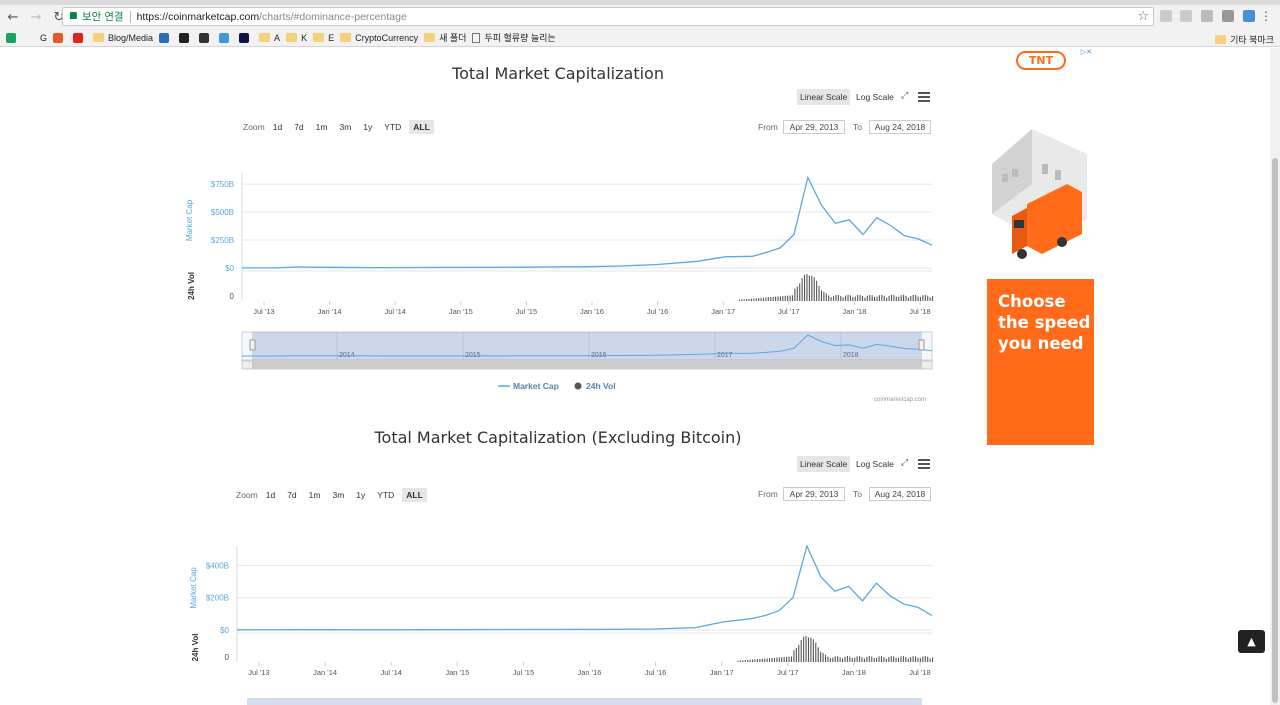 The height and width of the screenshot is (705, 1280). Describe the element at coordinates (333, 16) in the screenshot. I see `url-path: /charts/#dominance-percentage` at that location.